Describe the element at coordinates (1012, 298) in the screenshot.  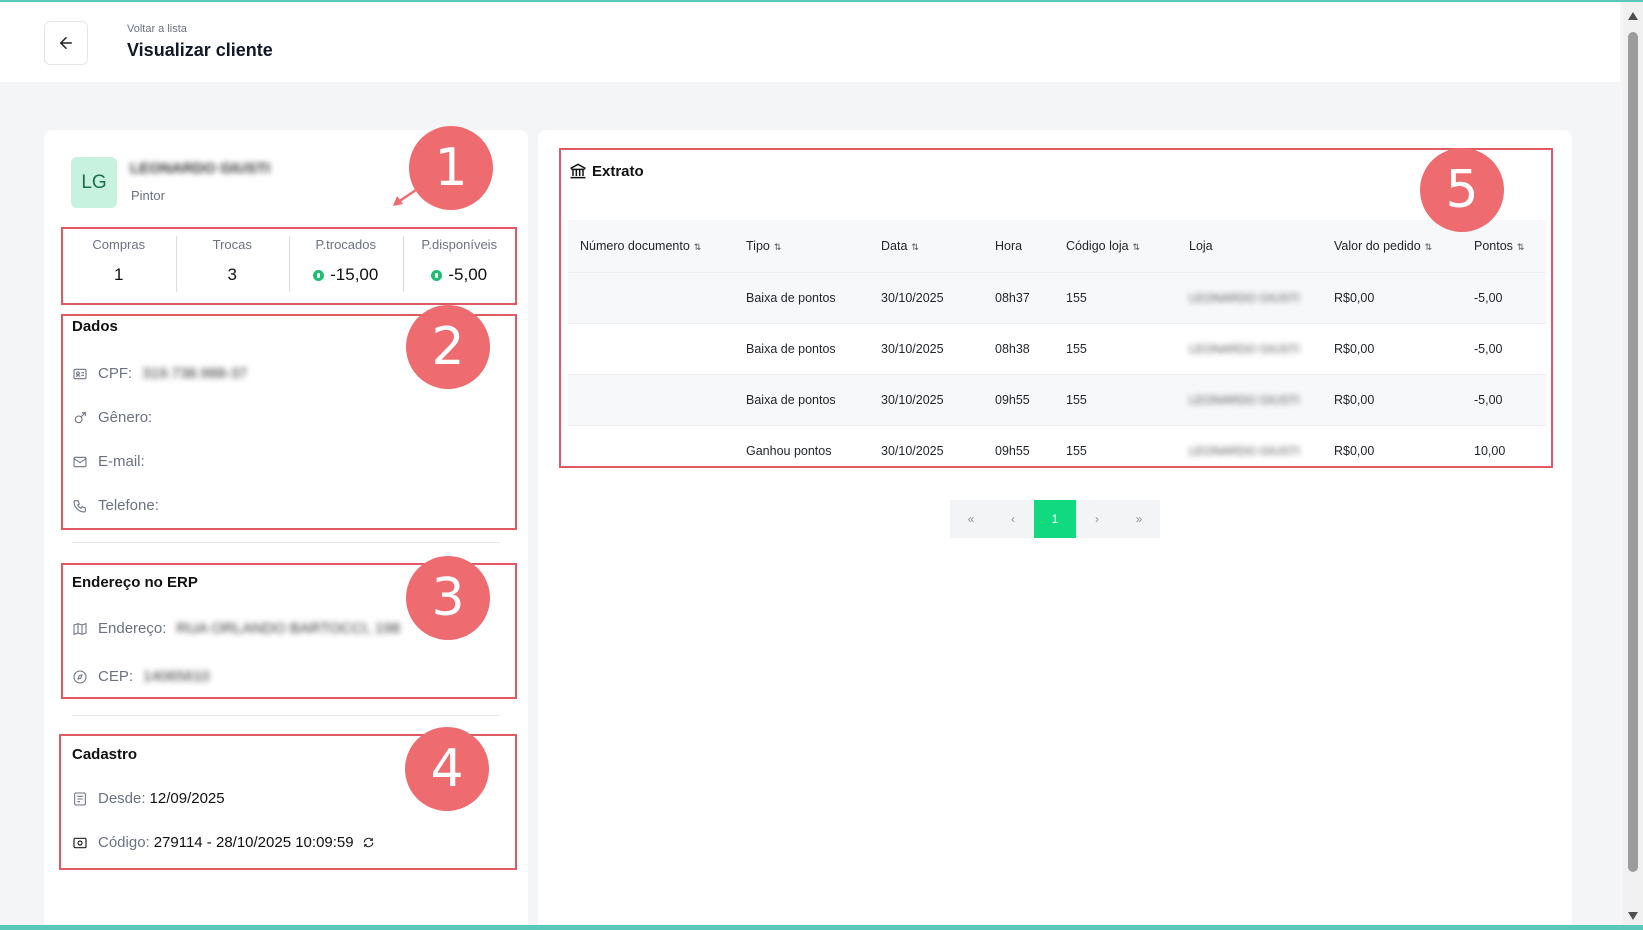
I see `cell-hora: 08h37` at that location.